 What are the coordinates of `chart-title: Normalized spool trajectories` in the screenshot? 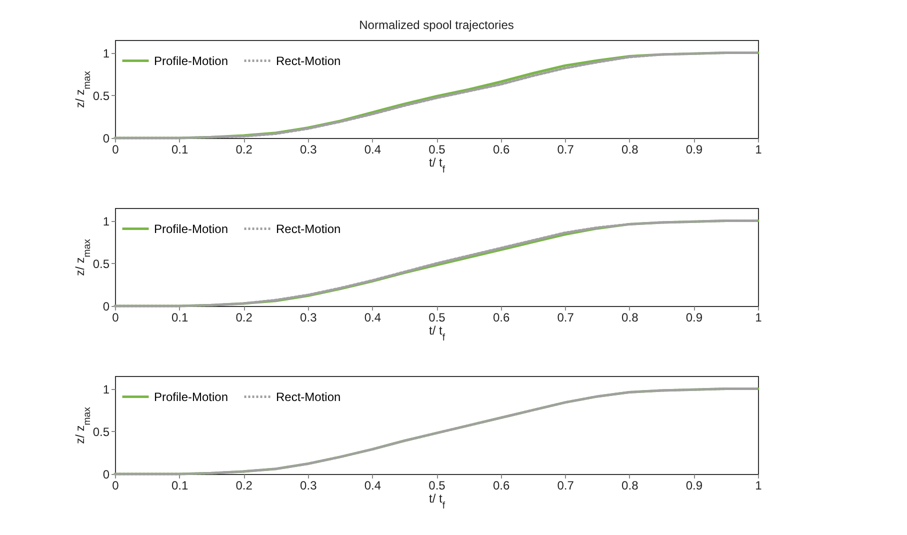 It's located at (436, 25).